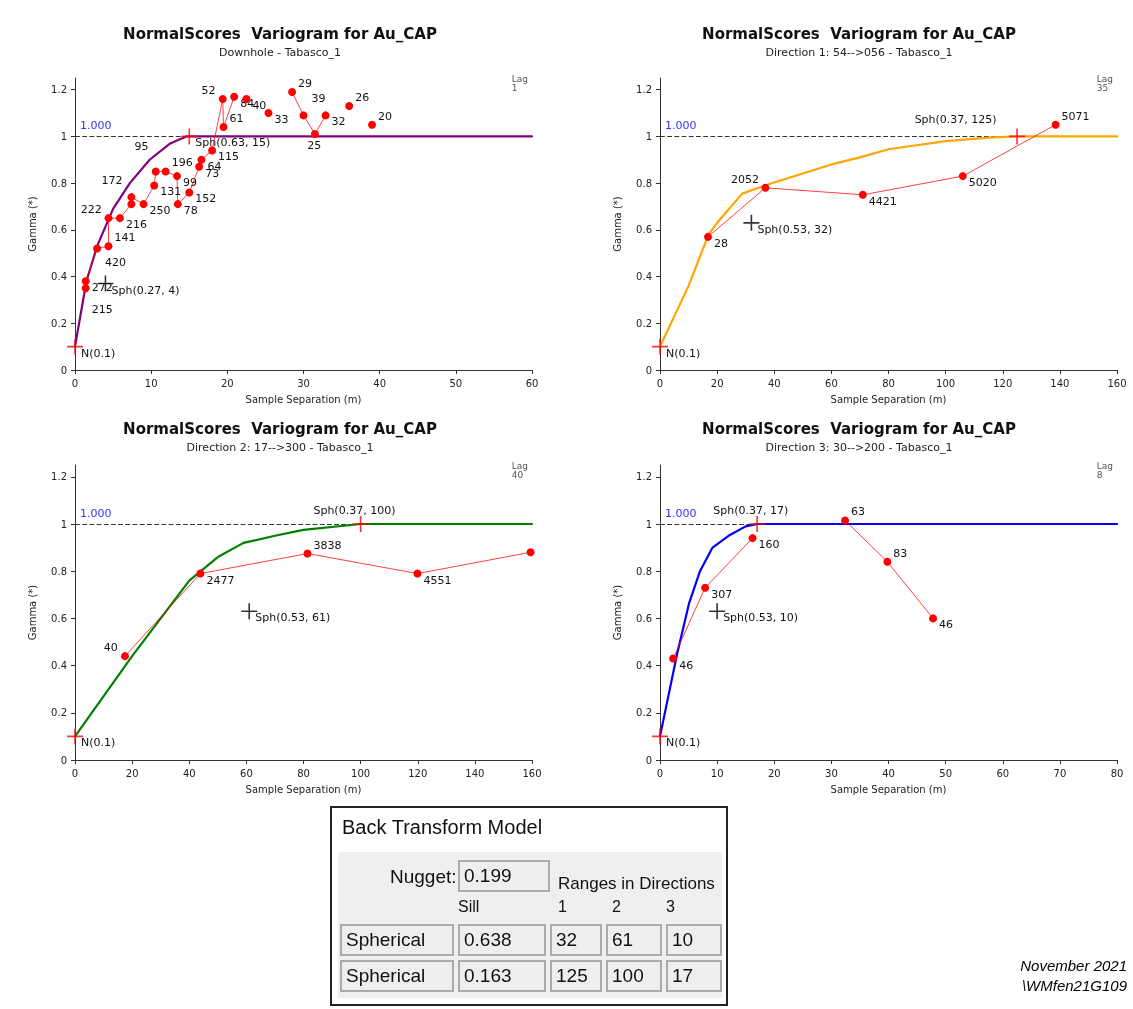 The width and height of the screenshot is (1133, 1009). What do you see at coordinates (562, 907) in the screenshot?
I see `text: 1` at bounding box center [562, 907].